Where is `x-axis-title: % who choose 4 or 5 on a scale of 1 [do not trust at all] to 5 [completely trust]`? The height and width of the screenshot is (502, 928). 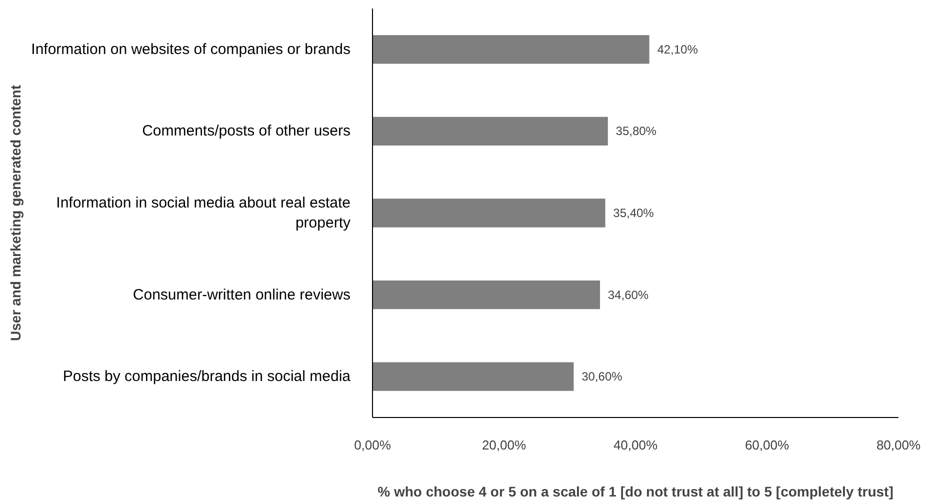
x-axis-title: % who choose 4 or 5 on a scale of 1 [do not trust at all] to 5 [completely trust] is located at coordinates (636, 492).